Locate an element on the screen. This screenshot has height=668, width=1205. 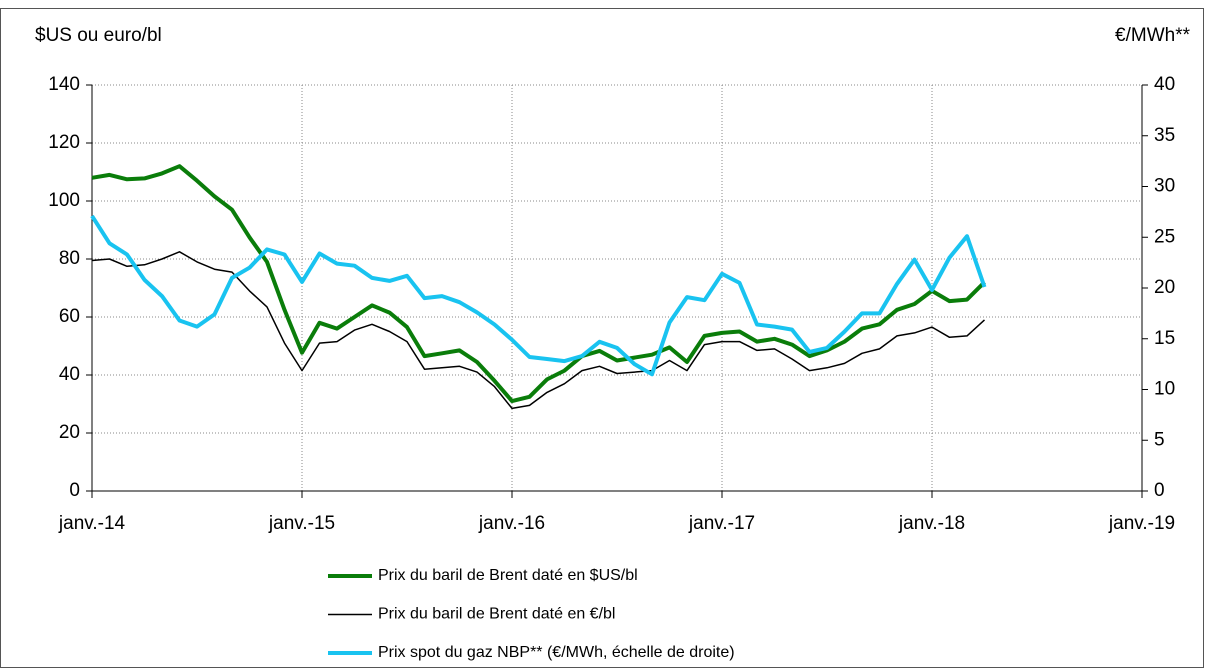
y-tick-label: 20 is located at coordinates (69, 432).